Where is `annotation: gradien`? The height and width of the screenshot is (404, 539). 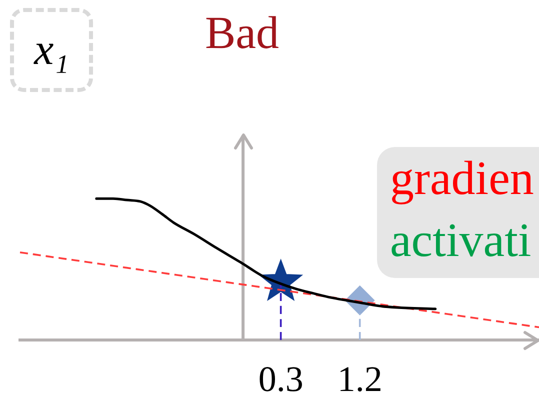 annotation: gradien is located at coordinates (462, 179).